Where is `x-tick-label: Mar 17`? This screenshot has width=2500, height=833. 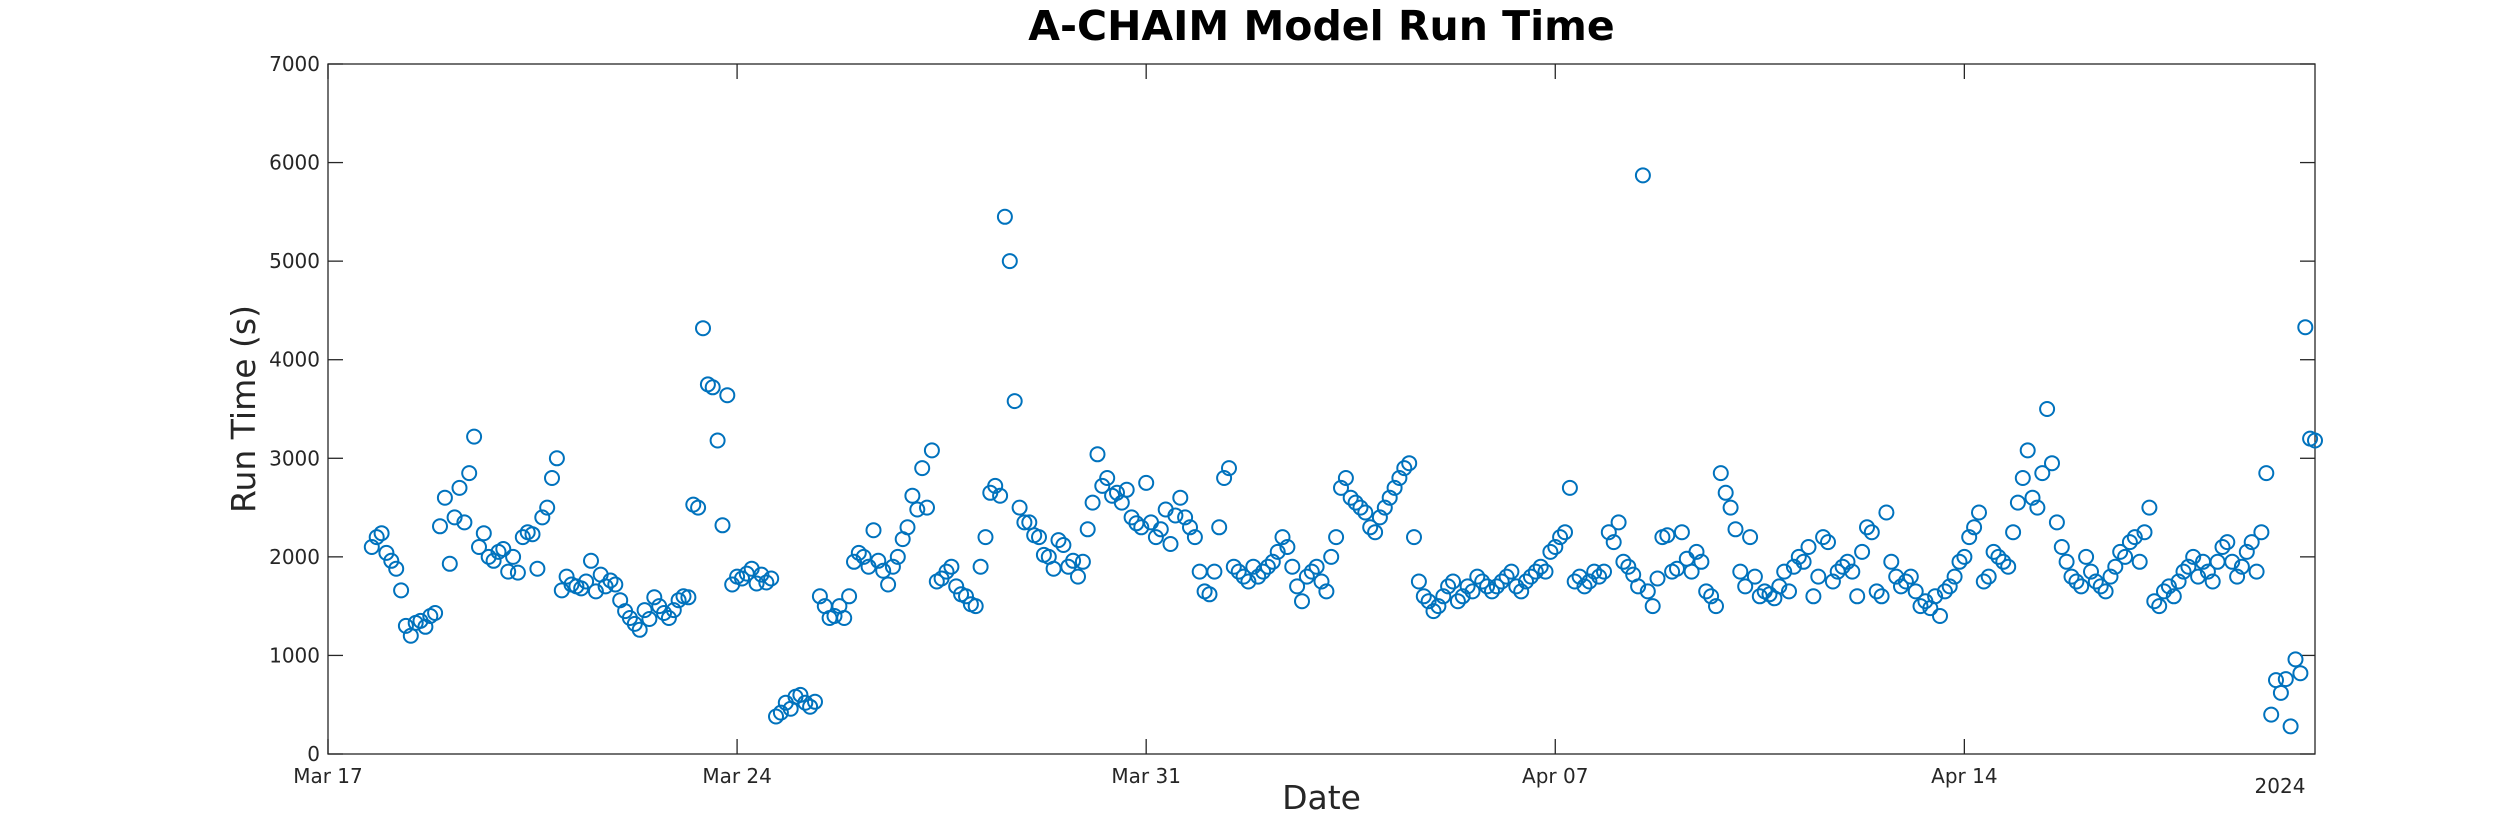 x-tick-label: Mar 17 is located at coordinates (328, 776).